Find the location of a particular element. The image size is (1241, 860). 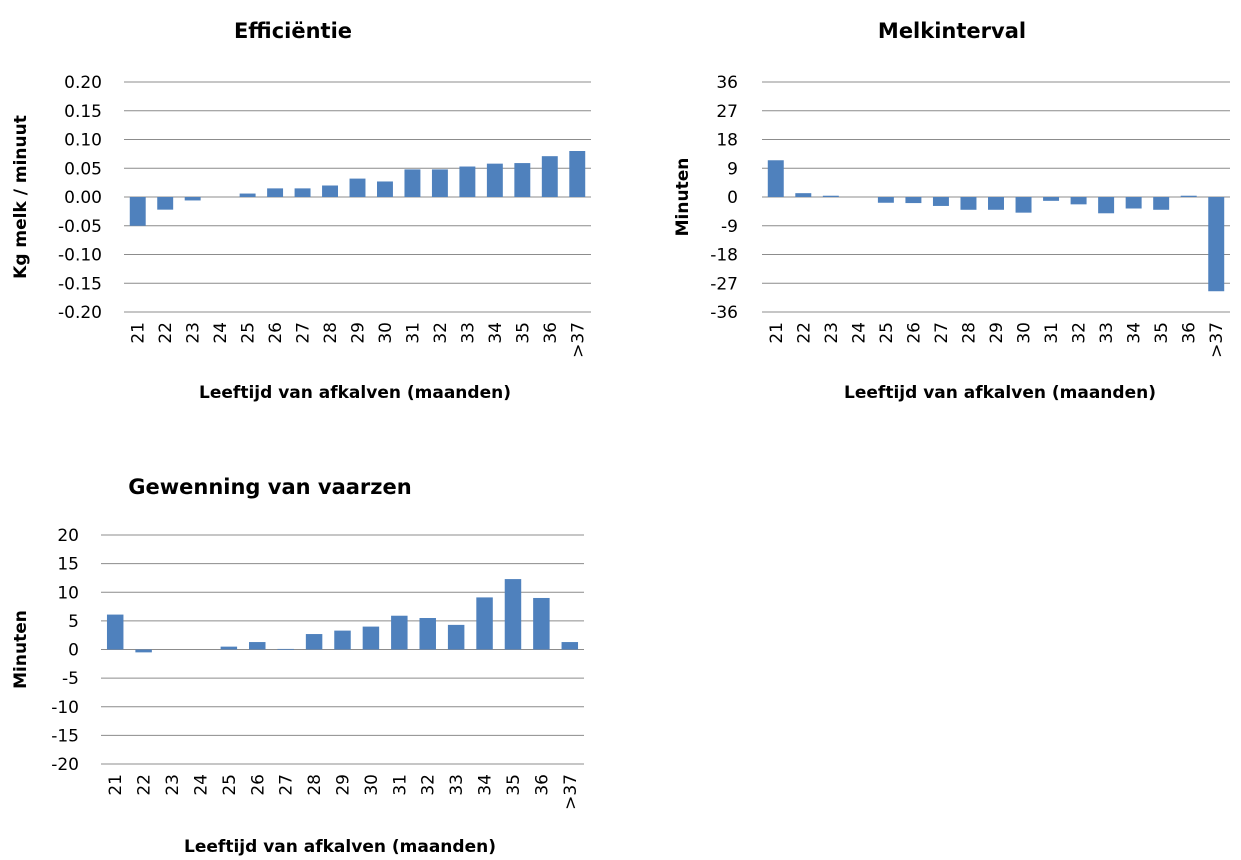

y-tick-label: -36 is located at coordinates (724, 313).